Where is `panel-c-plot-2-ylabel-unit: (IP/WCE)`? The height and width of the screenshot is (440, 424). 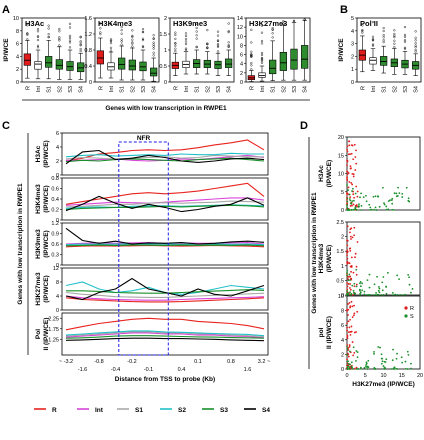
panel-c-plot-2-ylabel-unit: (IP/WCE) is located at coordinates (46, 243).